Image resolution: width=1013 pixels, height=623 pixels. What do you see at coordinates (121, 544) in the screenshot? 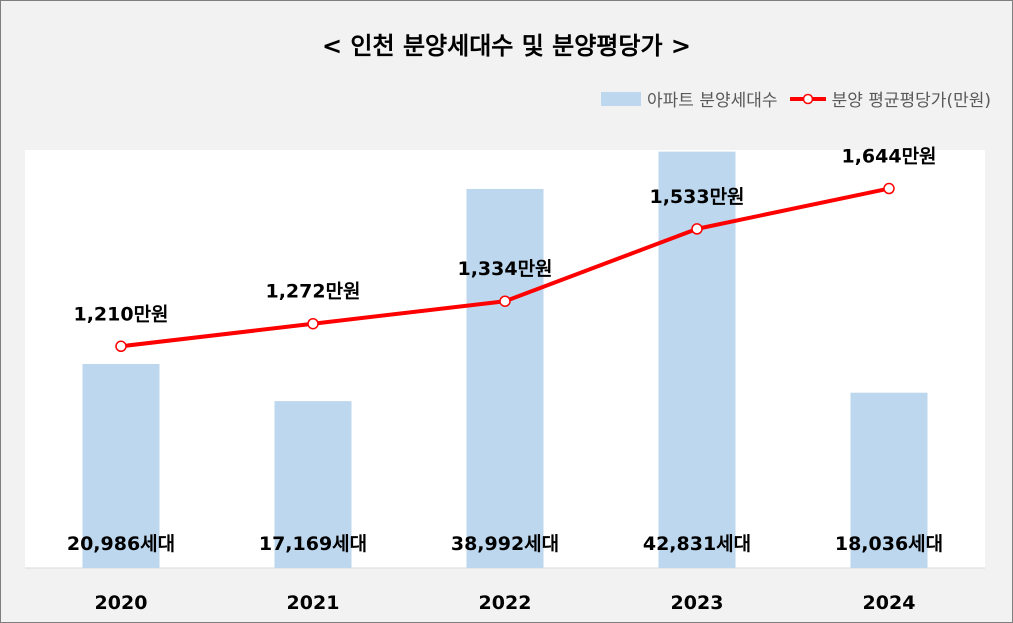
I see `bar-data-label: 20,986세대` at bounding box center [121, 544].